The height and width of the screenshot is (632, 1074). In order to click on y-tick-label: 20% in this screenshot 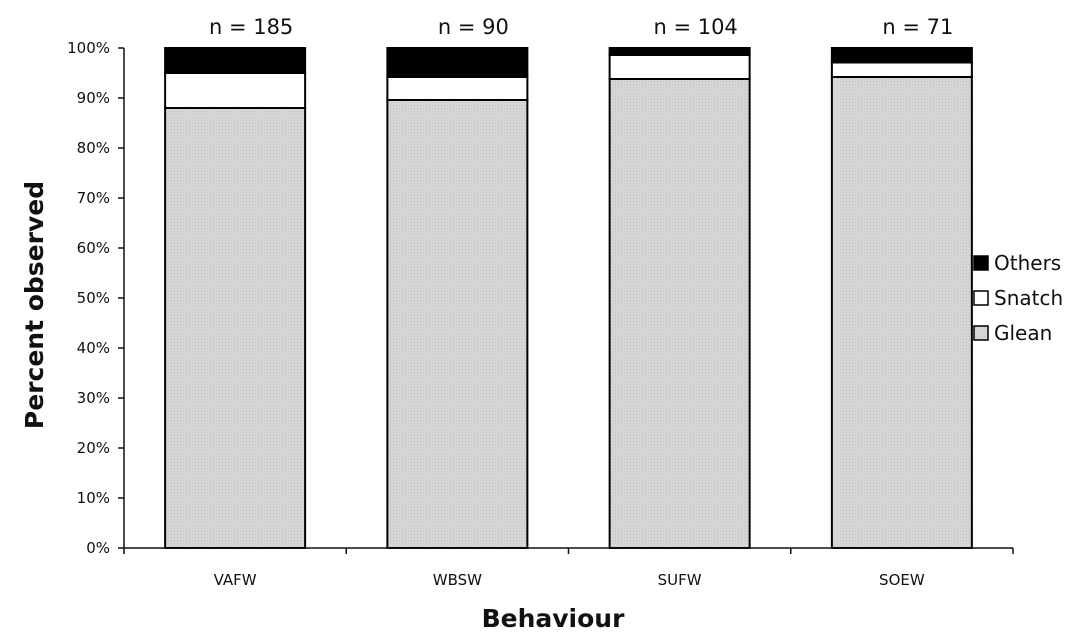, I will do `click(93, 448)`.